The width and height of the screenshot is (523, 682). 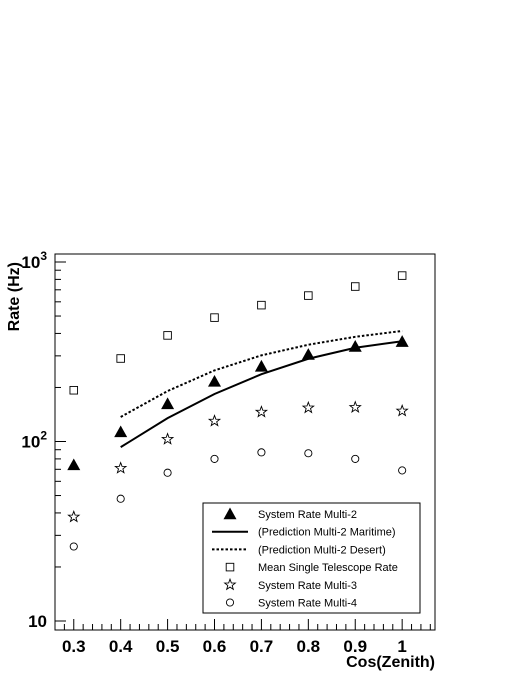 I want to click on x-tick-label: 0.8, so click(x=309, y=646).